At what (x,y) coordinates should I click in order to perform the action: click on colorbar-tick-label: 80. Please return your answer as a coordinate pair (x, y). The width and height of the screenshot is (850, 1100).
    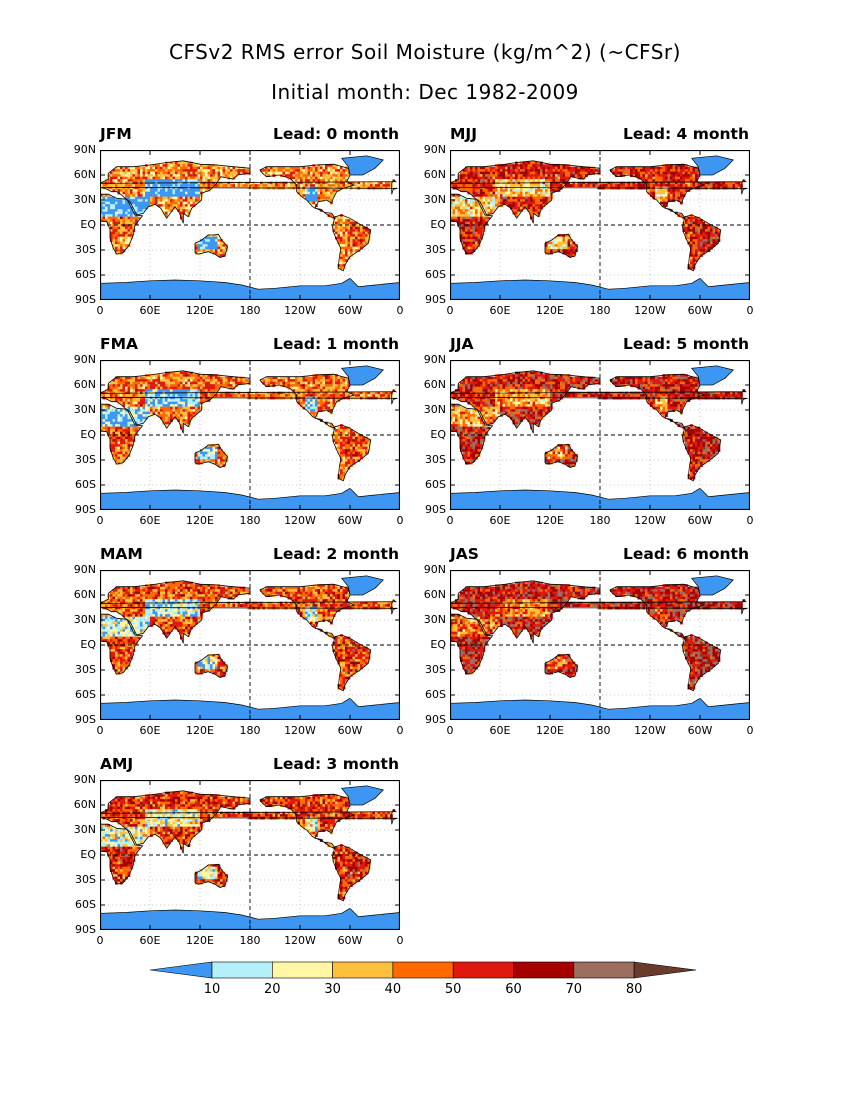
    Looking at the image, I should click on (634, 989).